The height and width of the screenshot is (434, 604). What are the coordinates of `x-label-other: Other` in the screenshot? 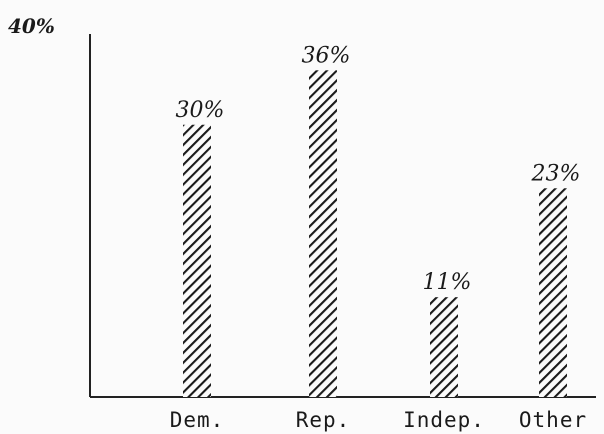 It's located at (553, 420).